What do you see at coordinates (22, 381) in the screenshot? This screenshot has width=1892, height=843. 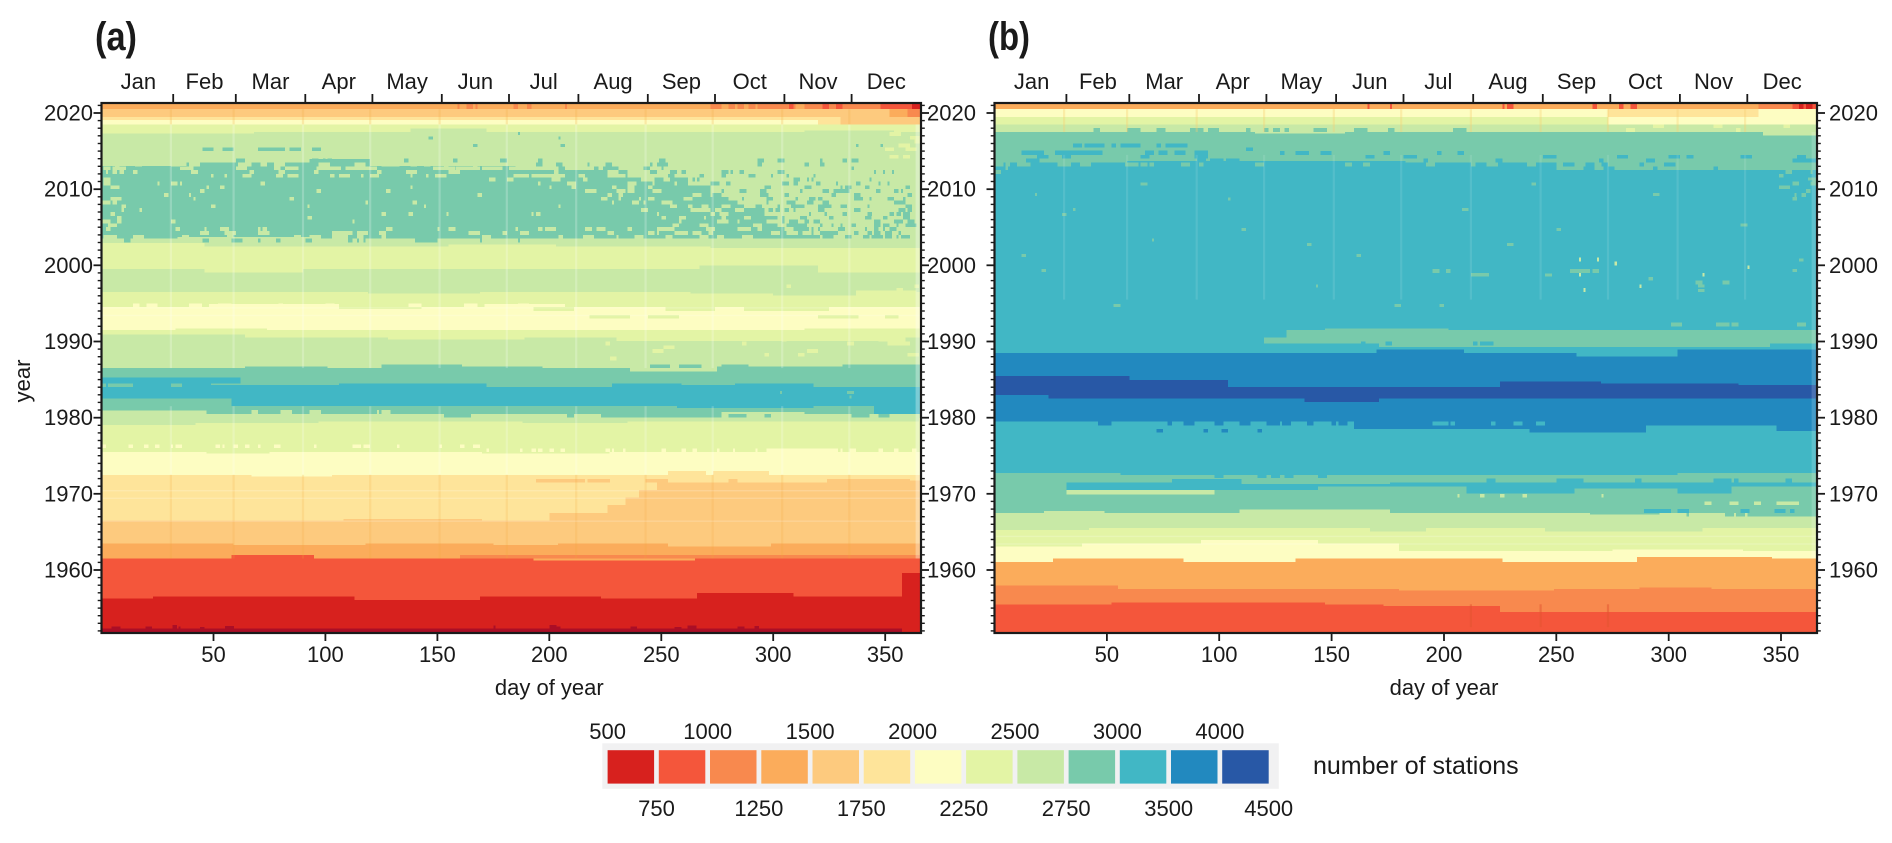 I see `svg-text: year` at bounding box center [22, 381].